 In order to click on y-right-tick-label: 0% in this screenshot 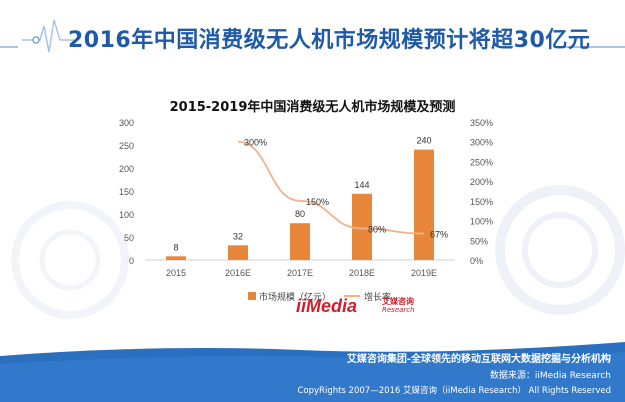, I will do `click(476, 261)`.